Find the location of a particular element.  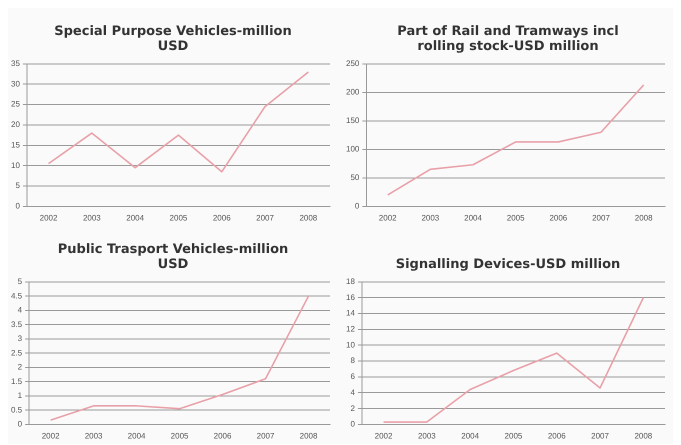

y-tick-label: 12 is located at coordinates (351, 329).